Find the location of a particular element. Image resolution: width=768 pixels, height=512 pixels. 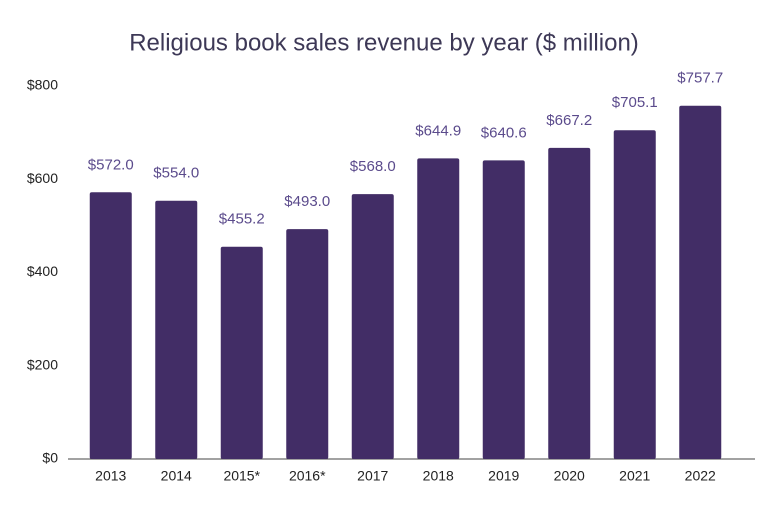

value-label: $568.0 is located at coordinates (373, 166).